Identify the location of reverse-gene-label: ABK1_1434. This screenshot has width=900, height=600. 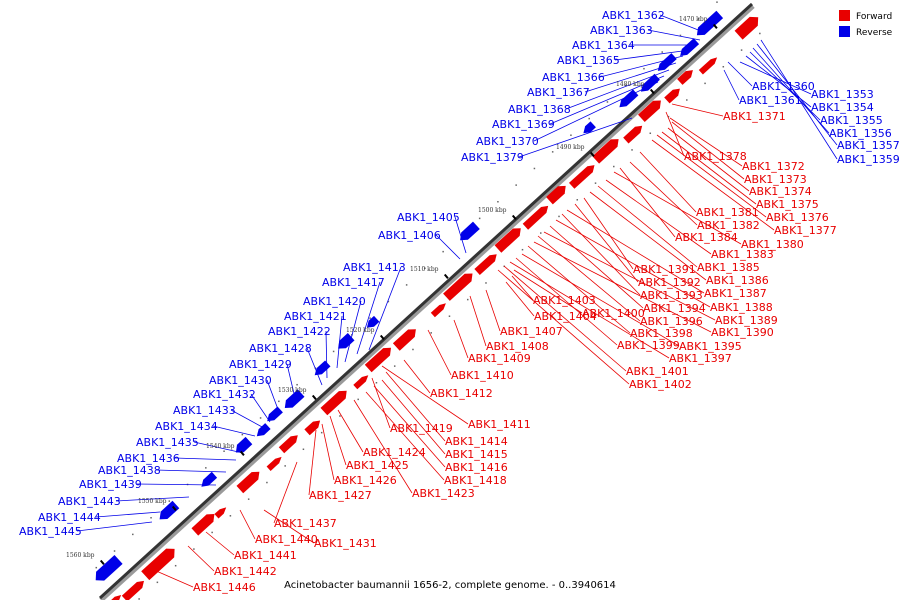
(186, 426).